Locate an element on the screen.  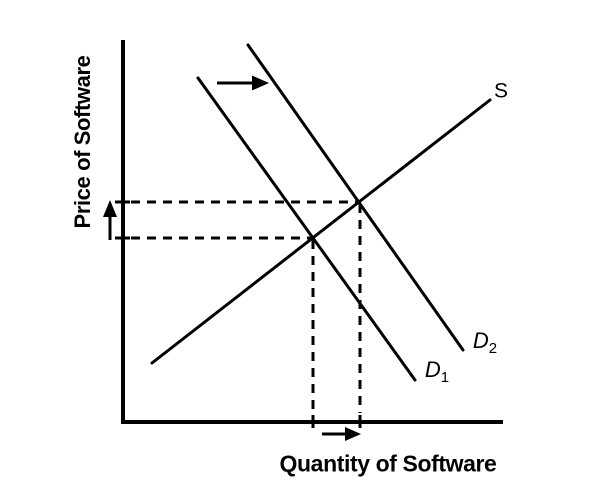
demand2-label-subscript: 2 is located at coordinates (493, 348).